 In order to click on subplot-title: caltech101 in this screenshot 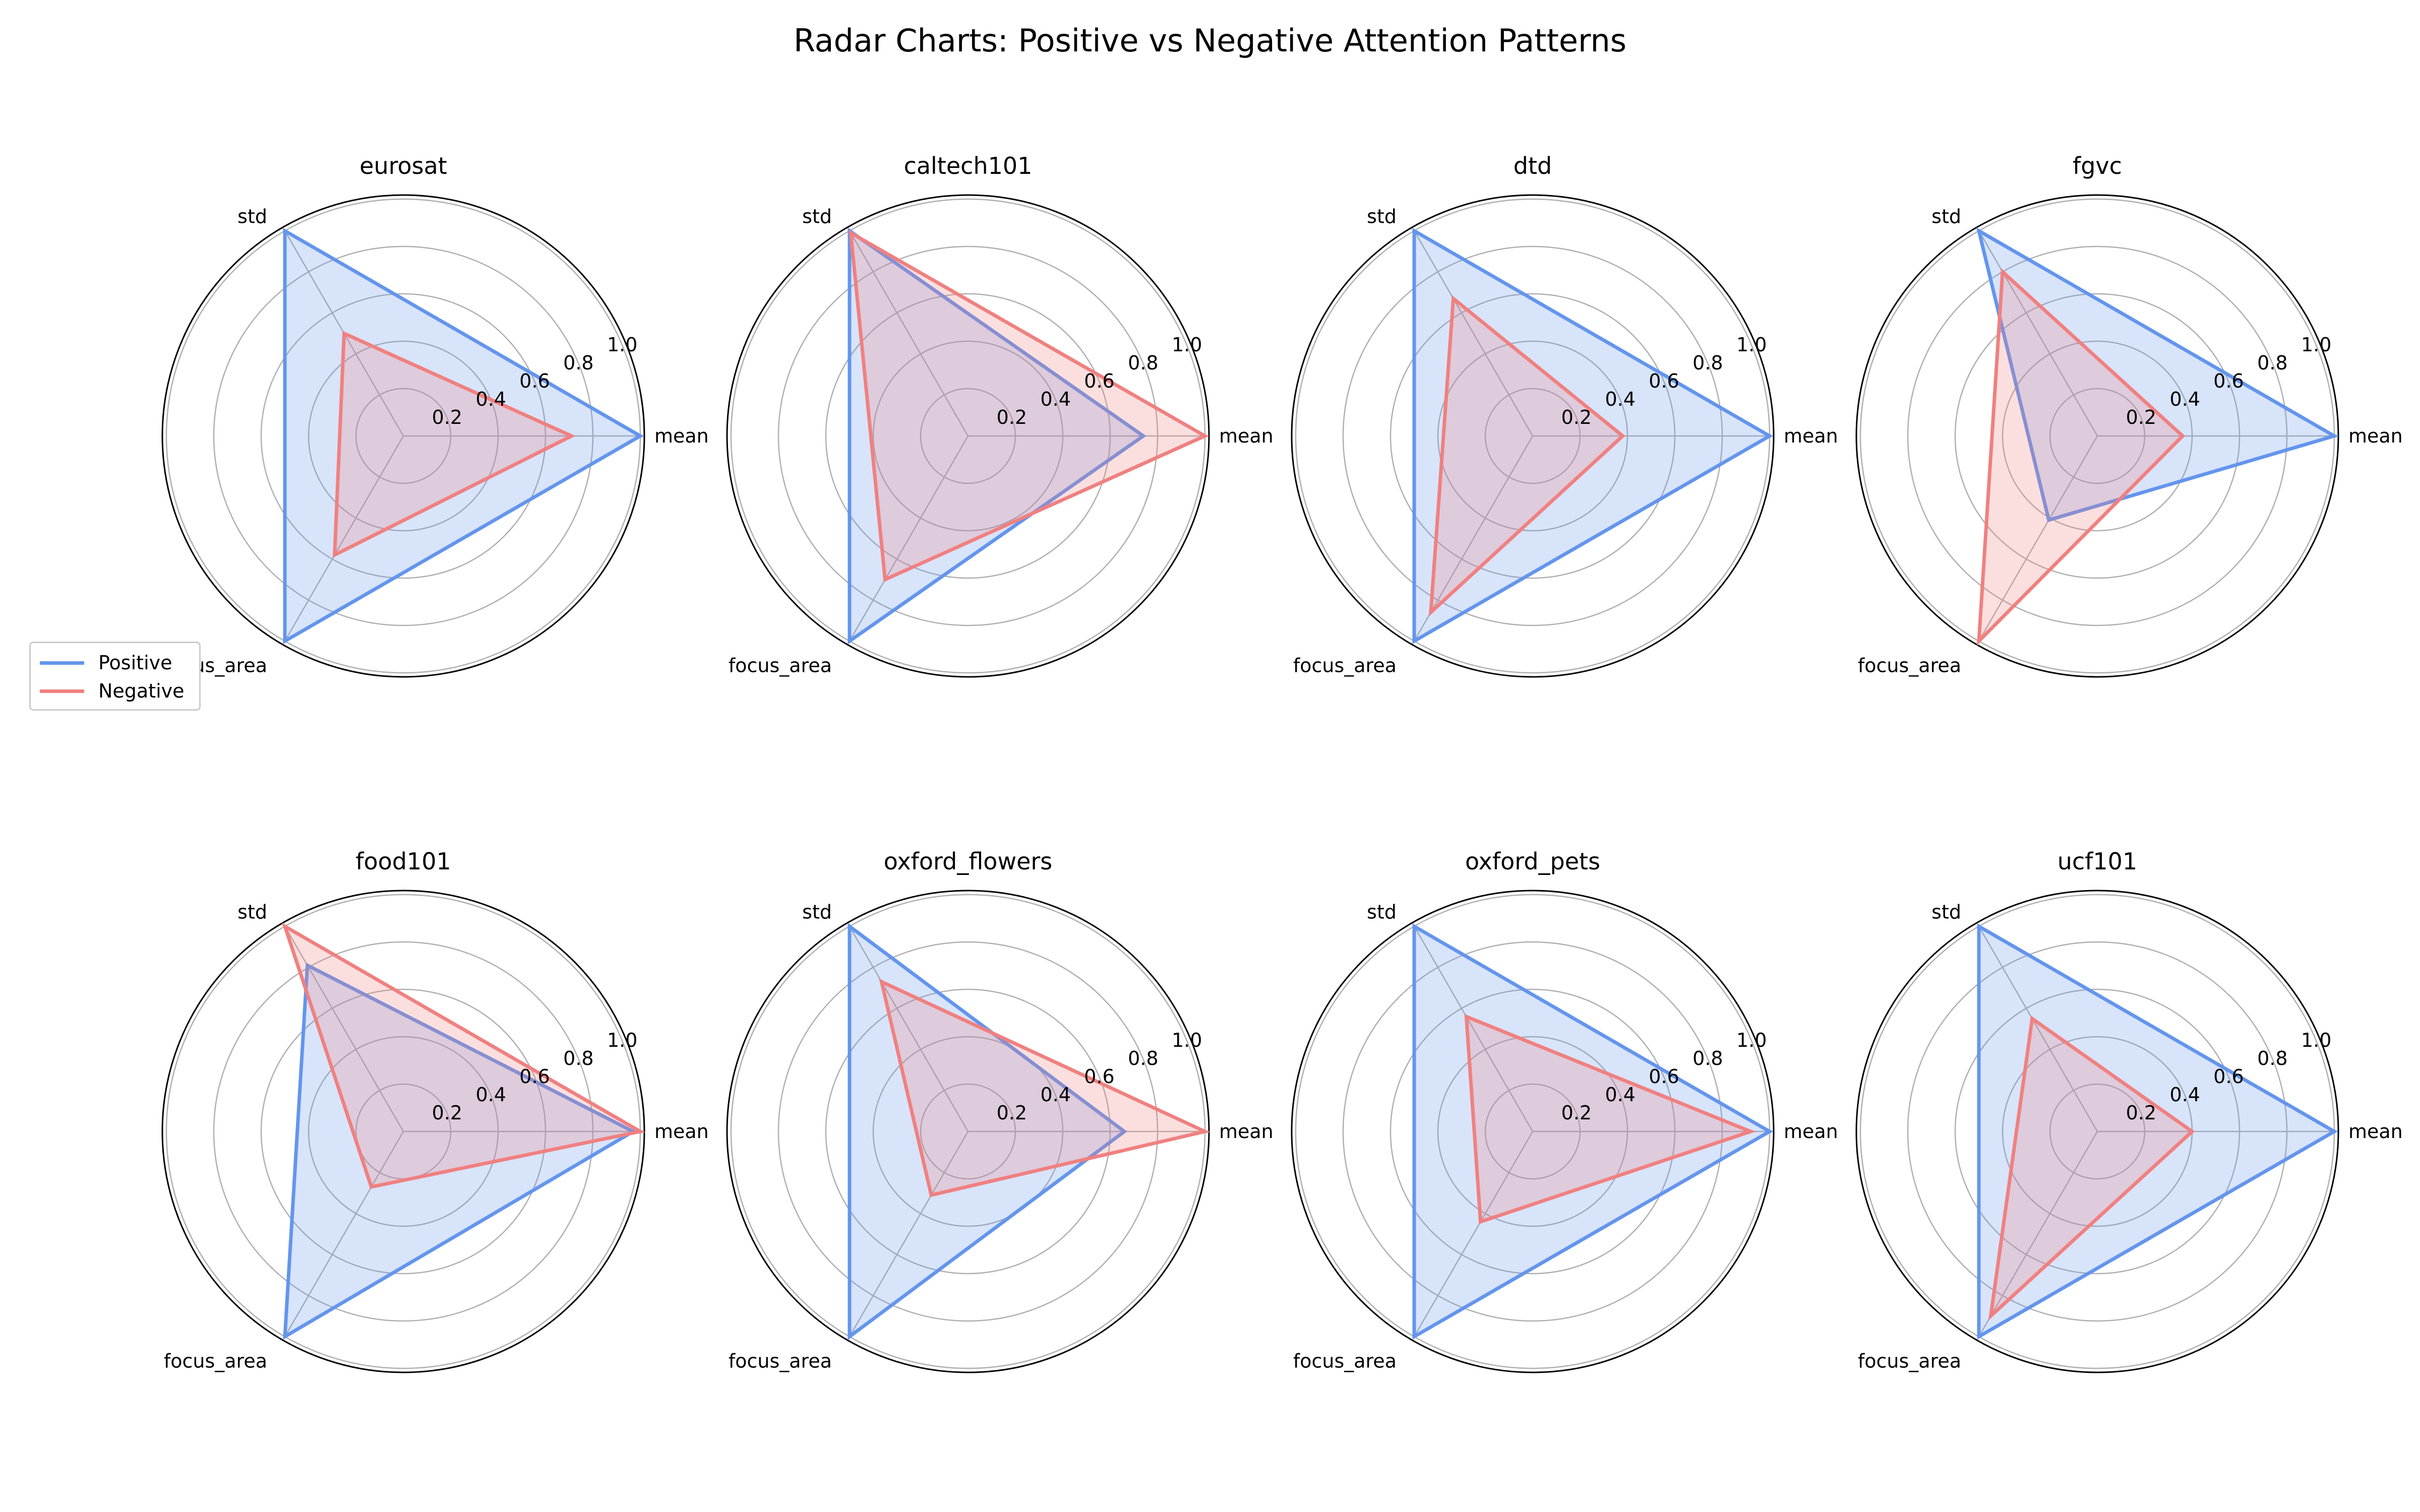, I will do `click(968, 166)`.